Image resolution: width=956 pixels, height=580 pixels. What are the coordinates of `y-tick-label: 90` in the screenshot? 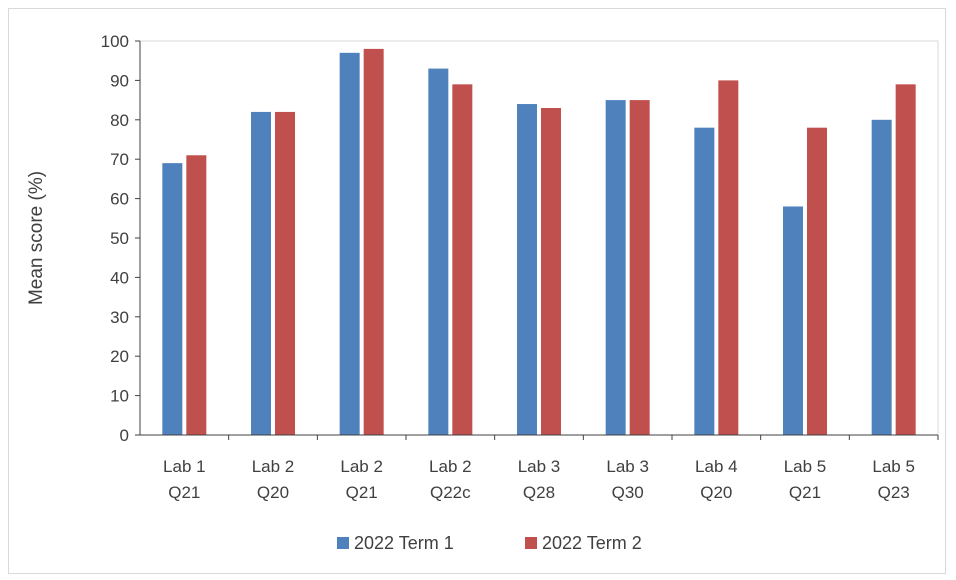 It's located at (119, 80).